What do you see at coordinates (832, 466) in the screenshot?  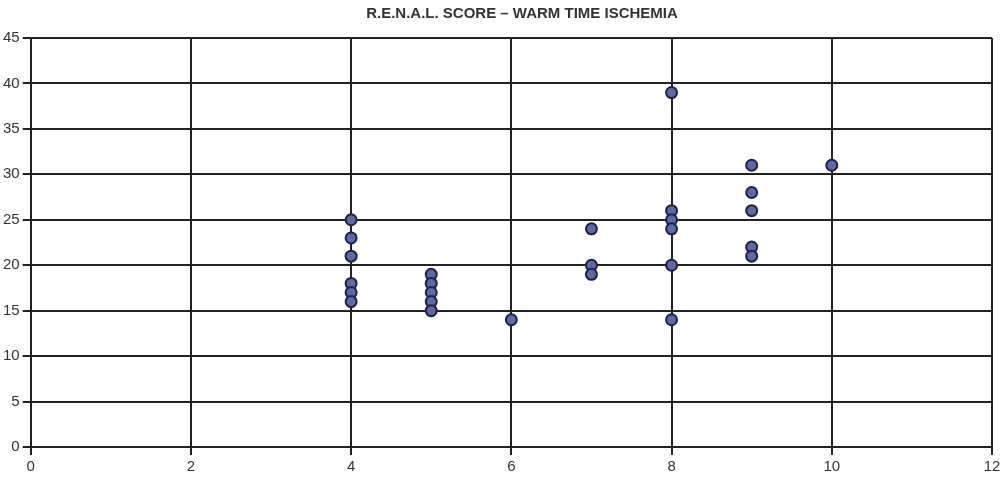 I see `x-tick-label: 10` at bounding box center [832, 466].